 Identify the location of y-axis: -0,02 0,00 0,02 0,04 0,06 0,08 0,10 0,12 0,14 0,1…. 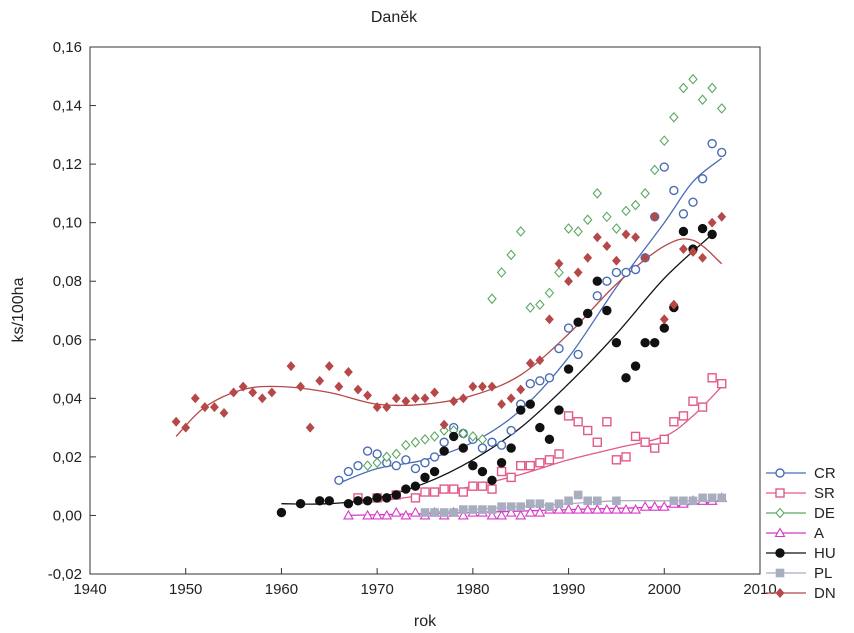
(72, 311).